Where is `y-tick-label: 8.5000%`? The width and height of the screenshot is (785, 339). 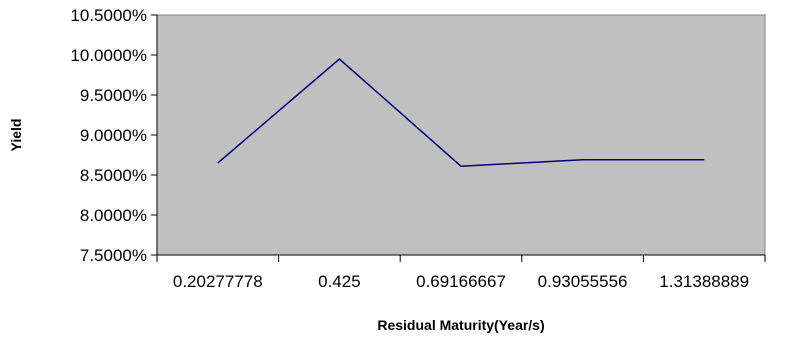 y-tick-label: 8.5000% is located at coordinates (113, 175).